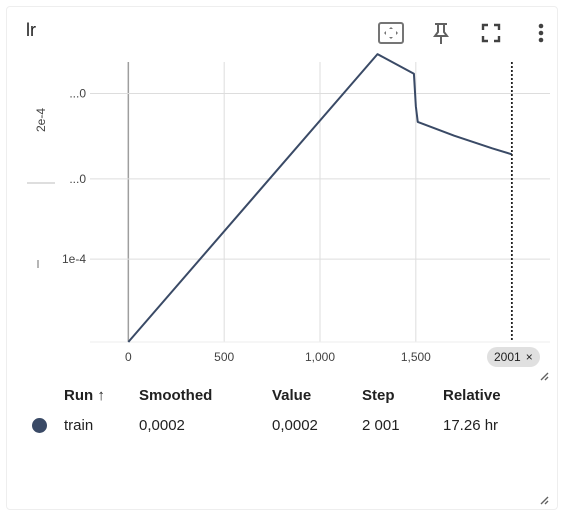 Image resolution: width=564 pixels, height=516 pixels. I want to click on legend-row-relative: 17.26 hr, so click(471, 425).